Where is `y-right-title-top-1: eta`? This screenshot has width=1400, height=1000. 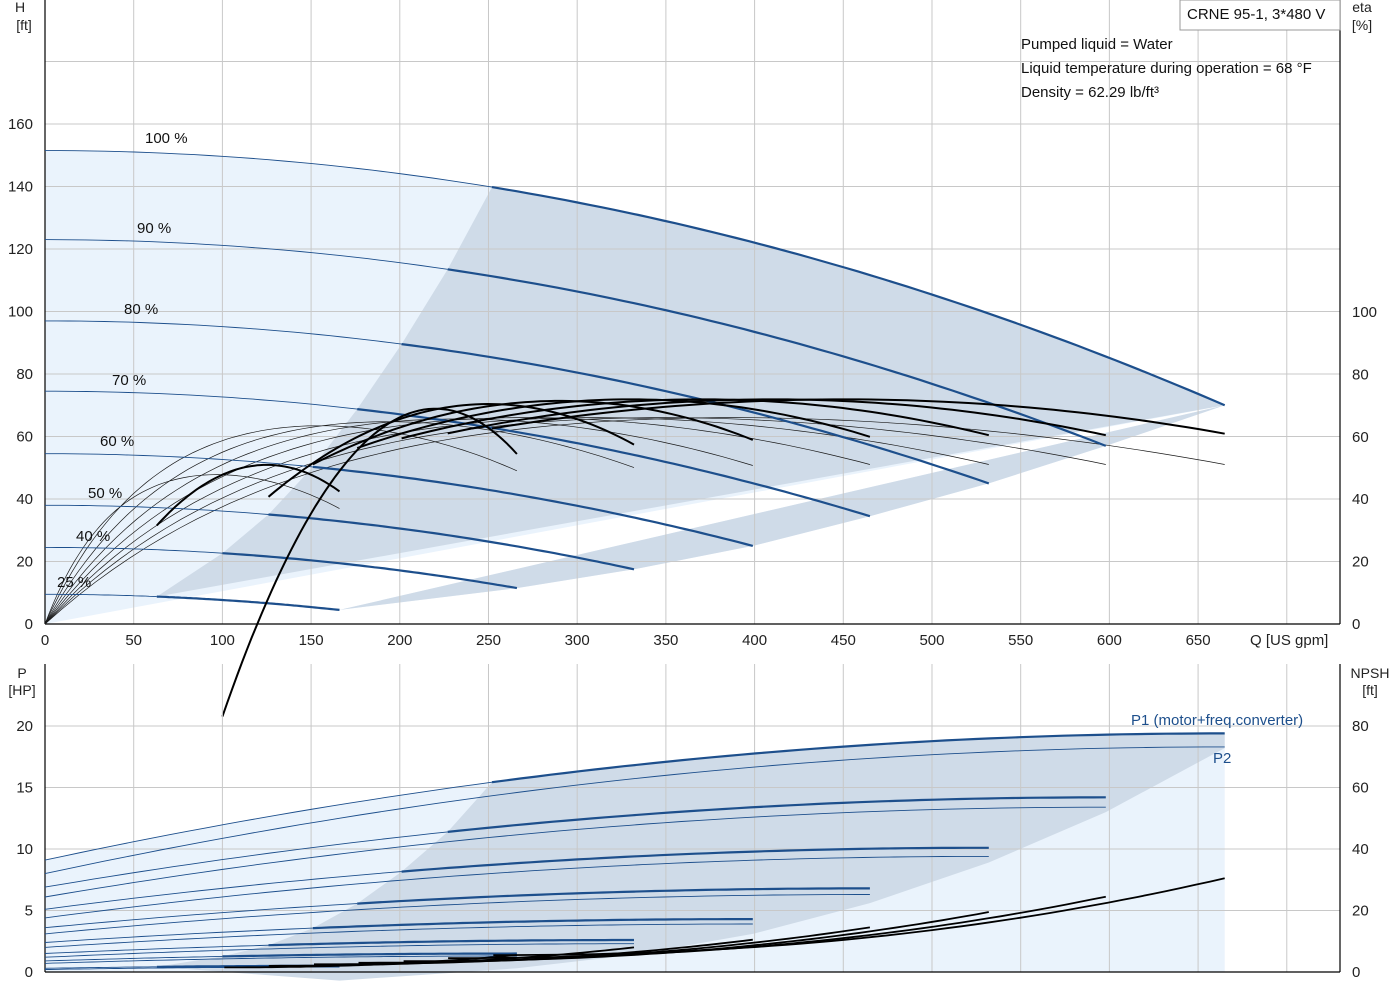
y-right-title-top-1: eta is located at coordinates (1362, 7).